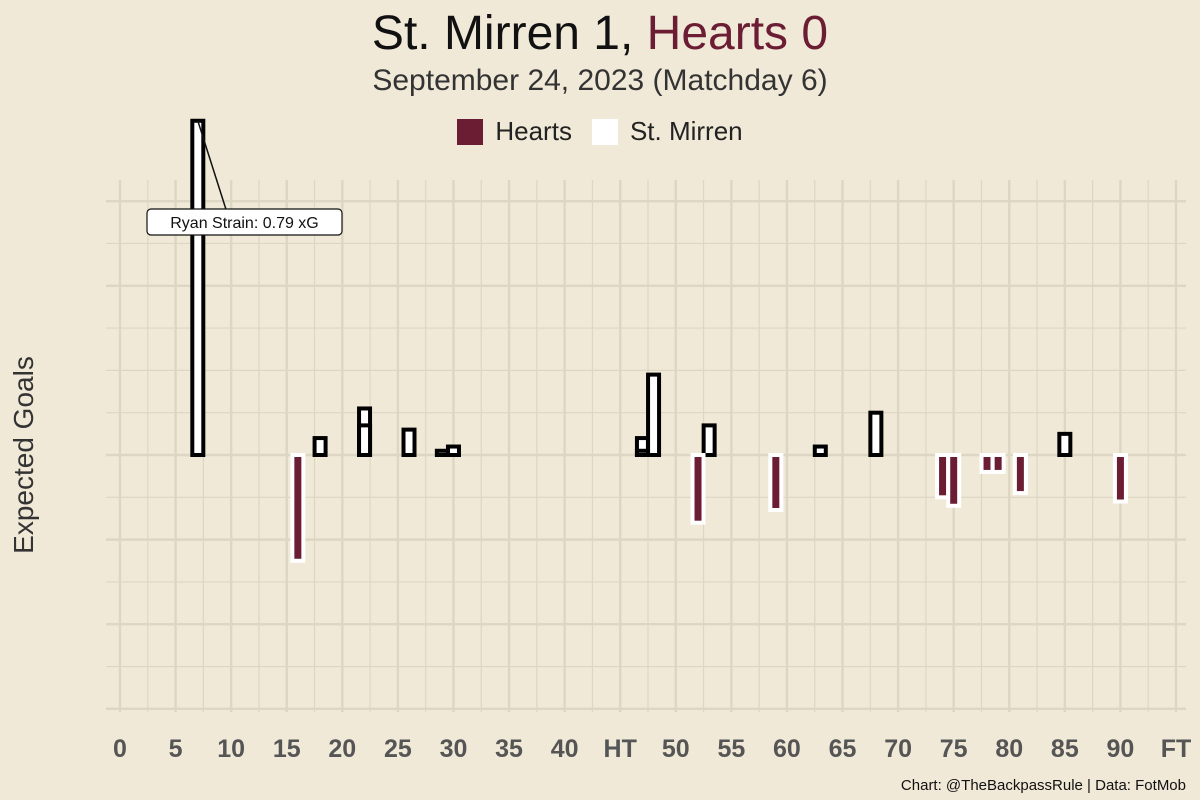  I want to click on x-tick-label: 30, so click(454, 749).